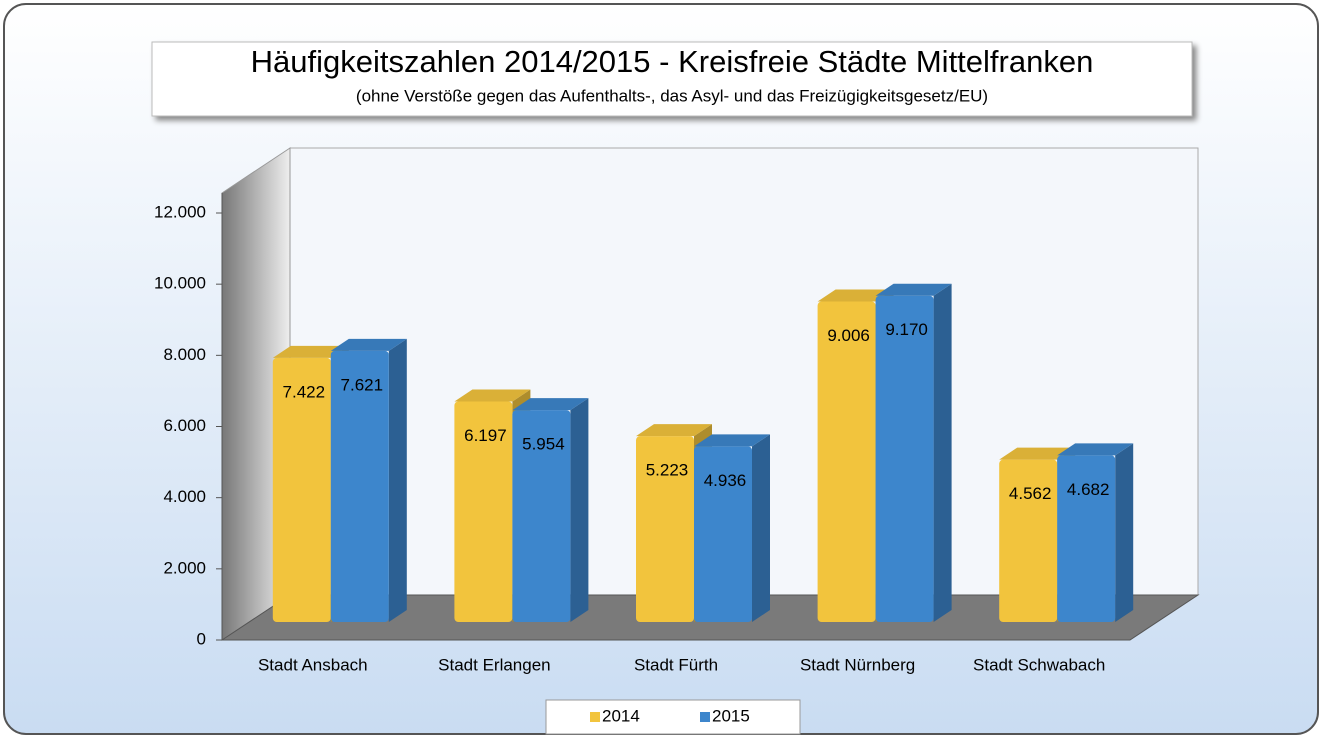  Describe the element at coordinates (848, 335) in the screenshot. I see `value-label: 9.006` at that location.